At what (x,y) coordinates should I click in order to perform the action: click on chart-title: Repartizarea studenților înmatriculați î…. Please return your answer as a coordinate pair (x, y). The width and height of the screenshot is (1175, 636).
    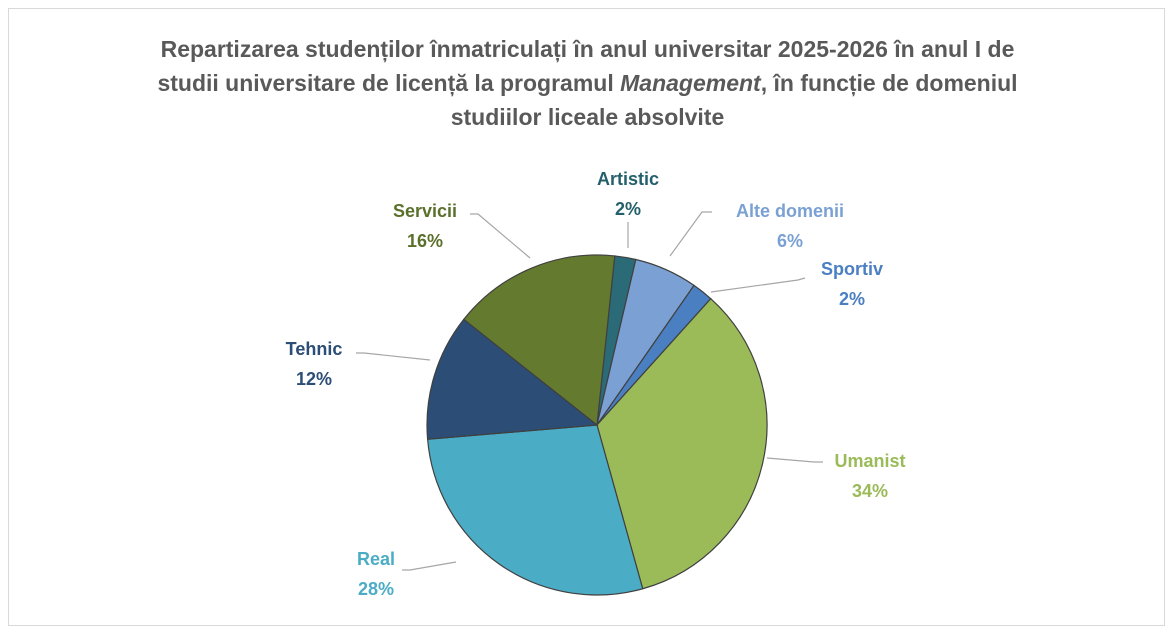
    Looking at the image, I should click on (587, 83).